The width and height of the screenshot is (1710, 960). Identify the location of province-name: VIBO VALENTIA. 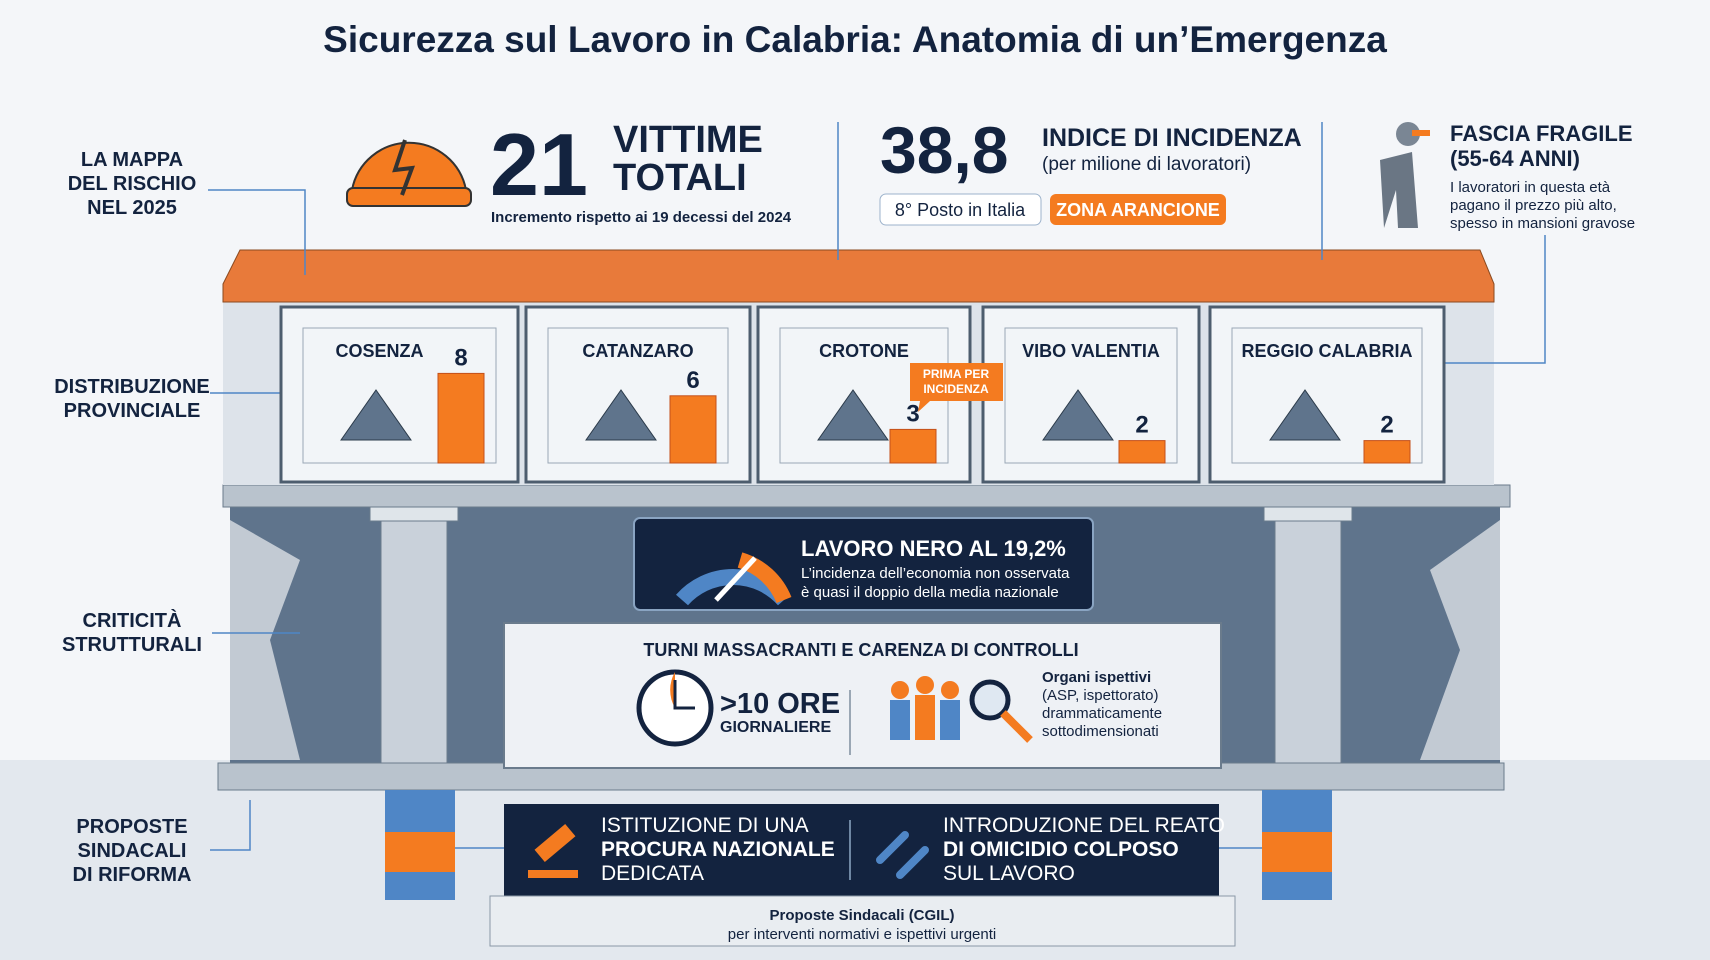
(1091, 351).